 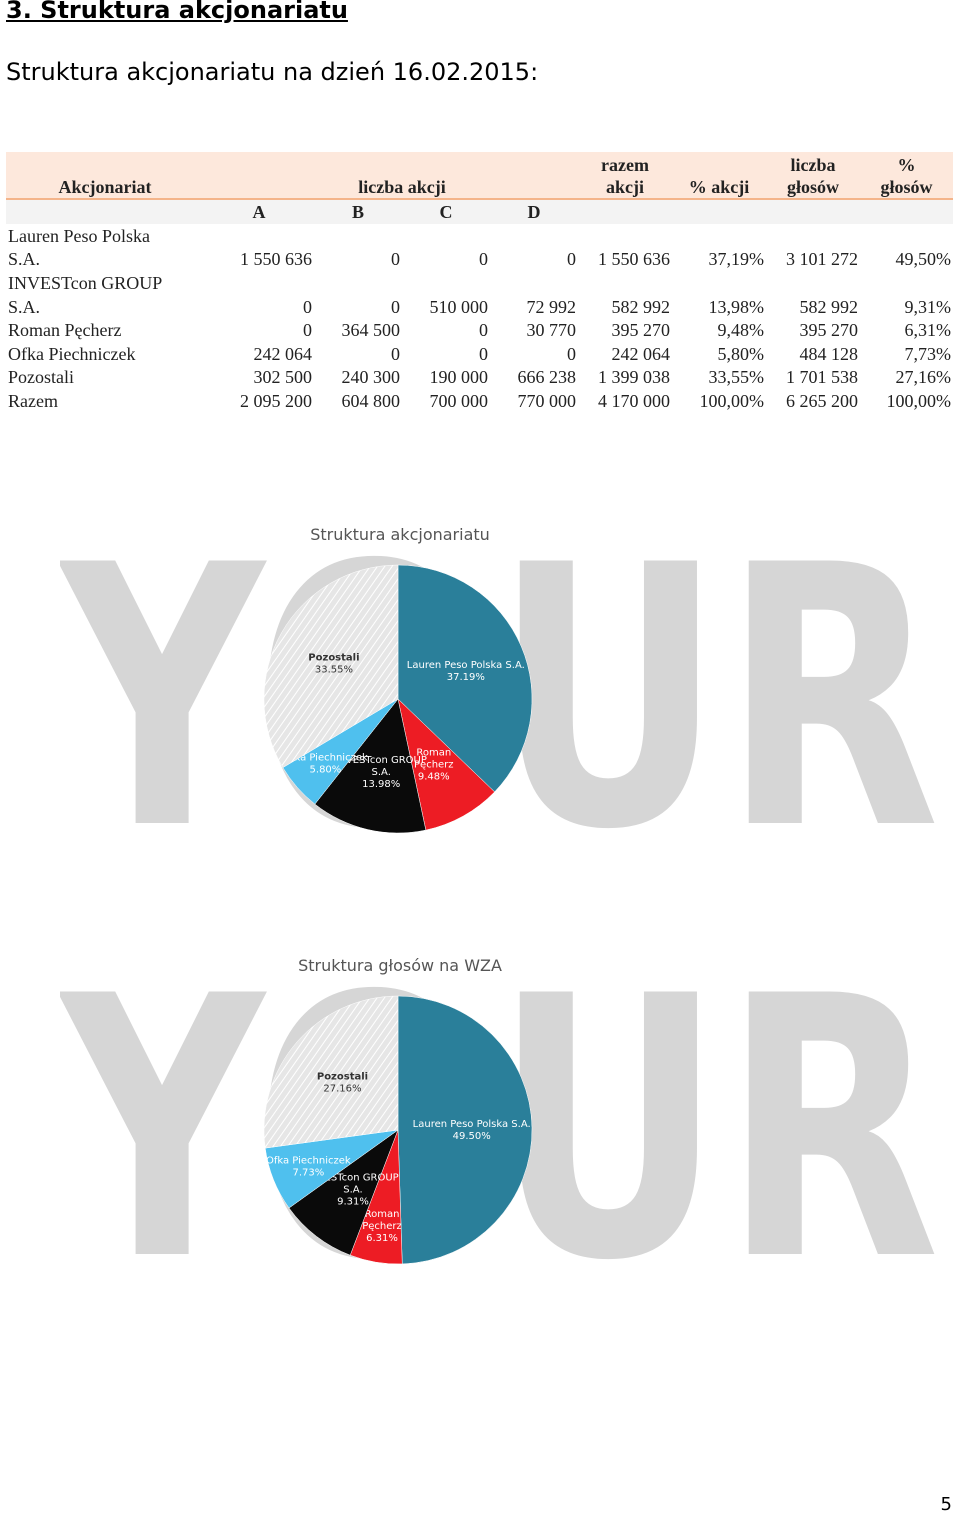 What do you see at coordinates (822, 259) in the screenshot?
I see `cell-liczba-glosow: 3 101 272` at bounding box center [822, 259].